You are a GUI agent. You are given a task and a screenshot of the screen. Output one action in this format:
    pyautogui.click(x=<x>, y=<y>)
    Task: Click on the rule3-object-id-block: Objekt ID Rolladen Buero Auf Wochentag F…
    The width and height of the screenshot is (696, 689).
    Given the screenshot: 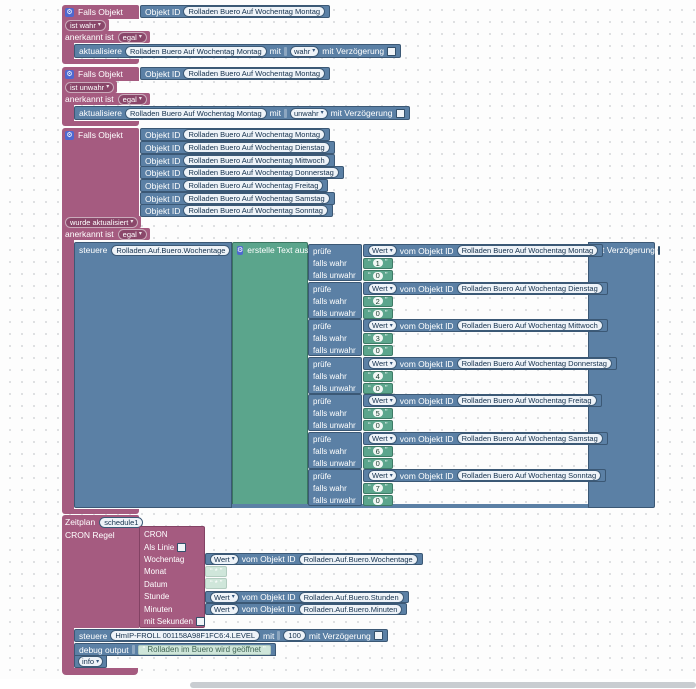 What is the action you would take?
    pyautogui.click(x=234, y=185)
    